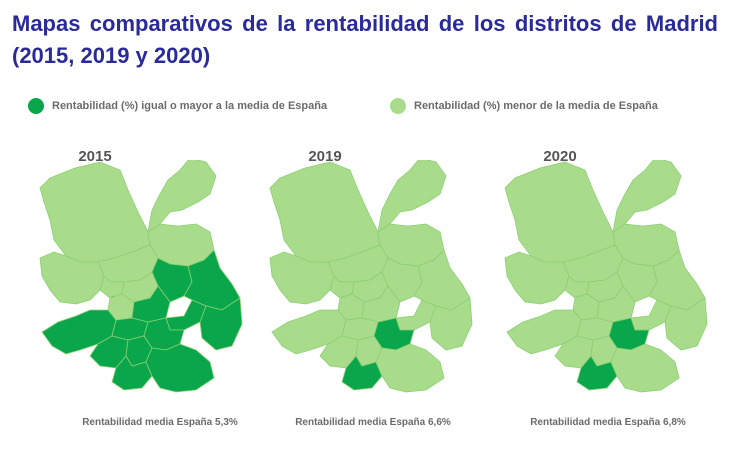 Image resolution: width=730 pixels, height=449 pixels. I want to click on map-caption-2020: Rentabilidad media España 6,8%, so click(608, 422).